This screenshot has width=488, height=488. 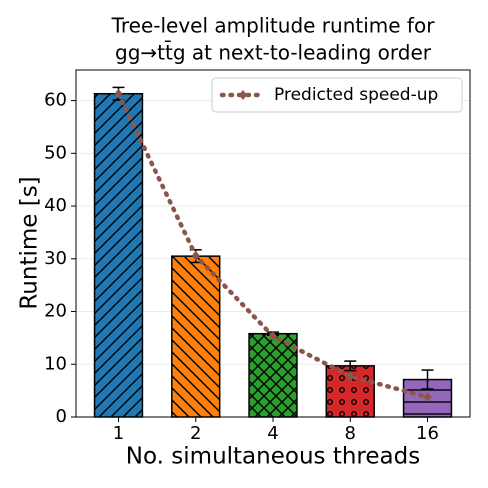 I want to click on y-tick-label: 50, so click(x=55, y=152).